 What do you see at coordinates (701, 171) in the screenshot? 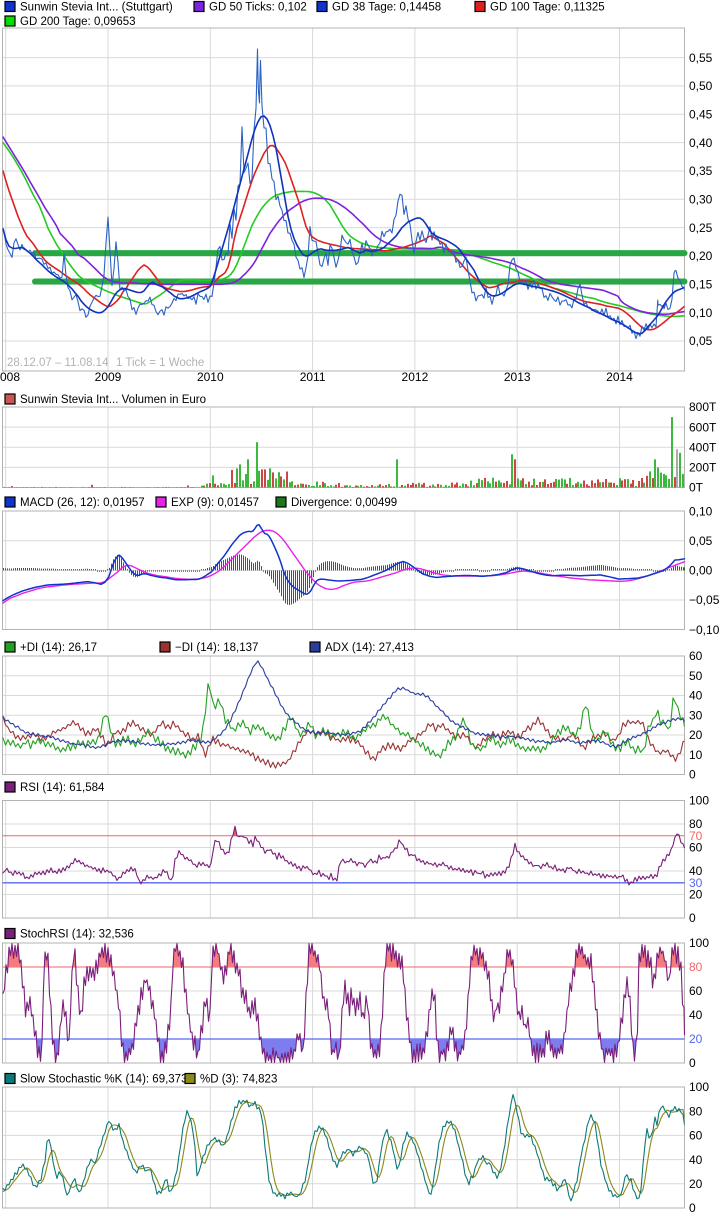
I see `svg-text: 0,35` at bounding box center [701, 171].